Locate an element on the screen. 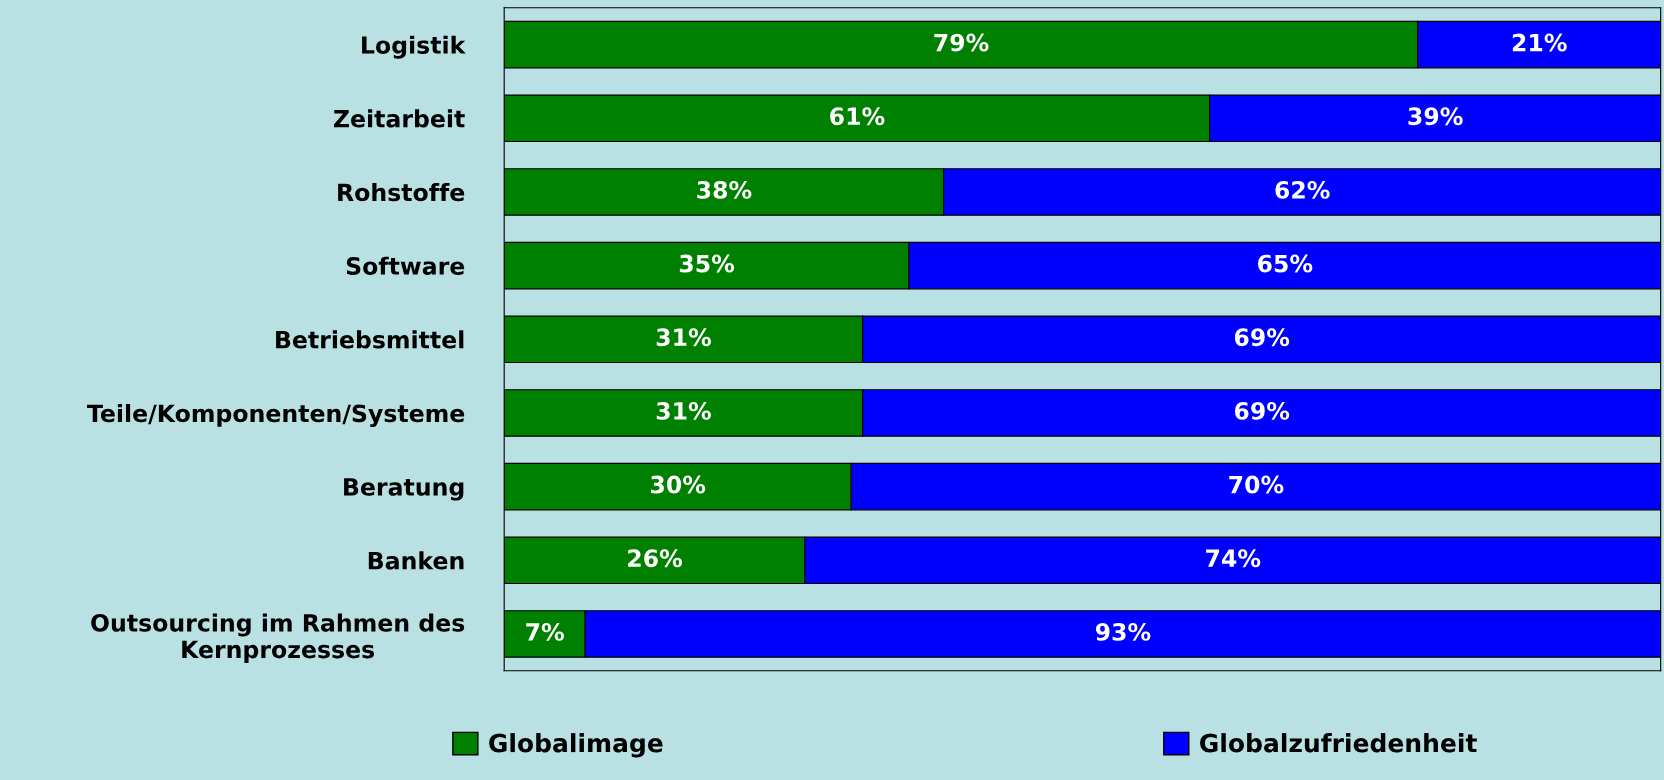 The height and width of the screenshot is (780, 1664). y-tick-label: Software is located at coordinates (405, 265).